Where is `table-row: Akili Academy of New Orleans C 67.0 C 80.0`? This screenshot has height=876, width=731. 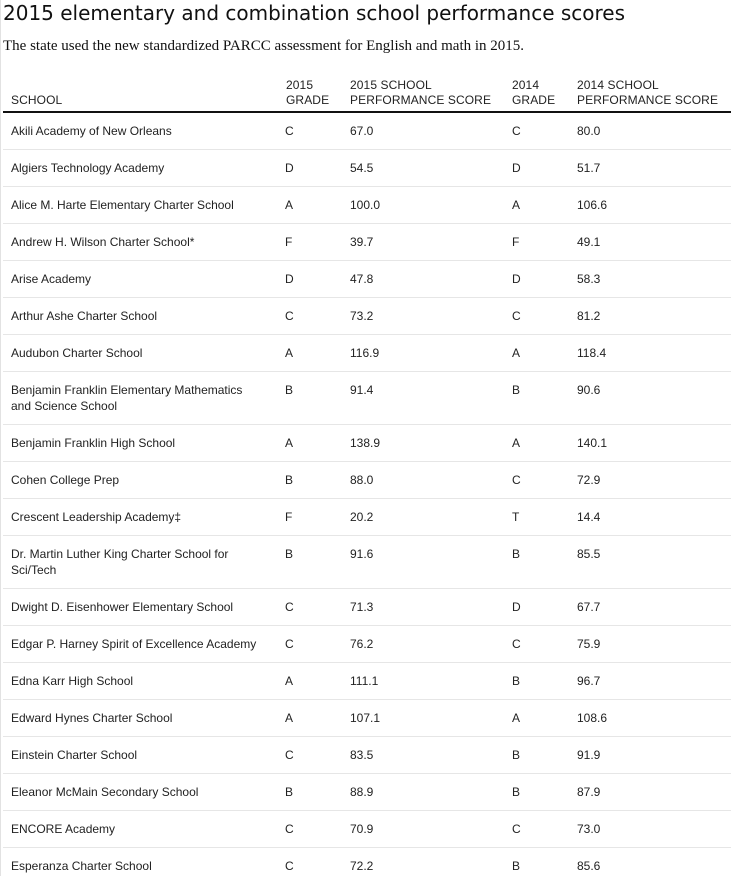 table-row: Akili Academy of New Orleans C 67.0 C 80.0 is located at coordinates (367, 131).